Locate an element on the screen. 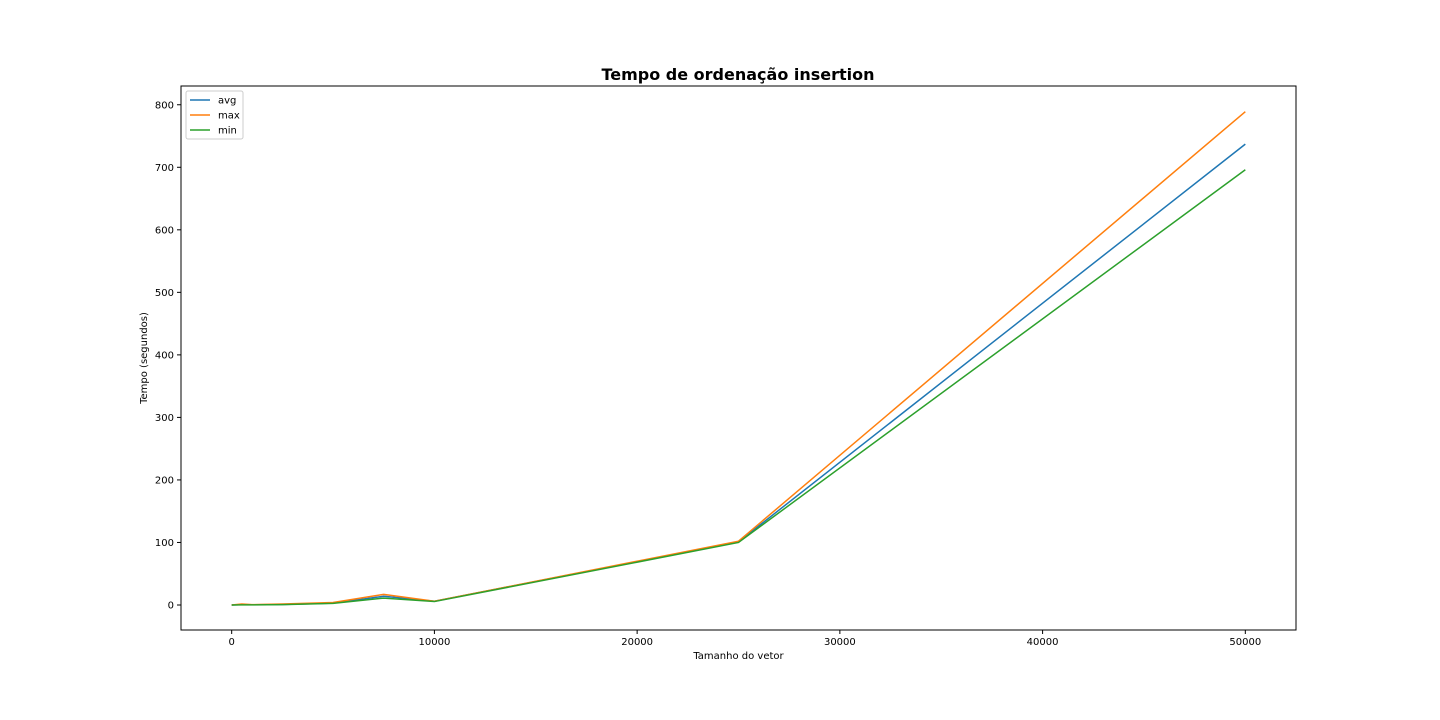  legend-label-max: max is located at coordinates (229, 116).